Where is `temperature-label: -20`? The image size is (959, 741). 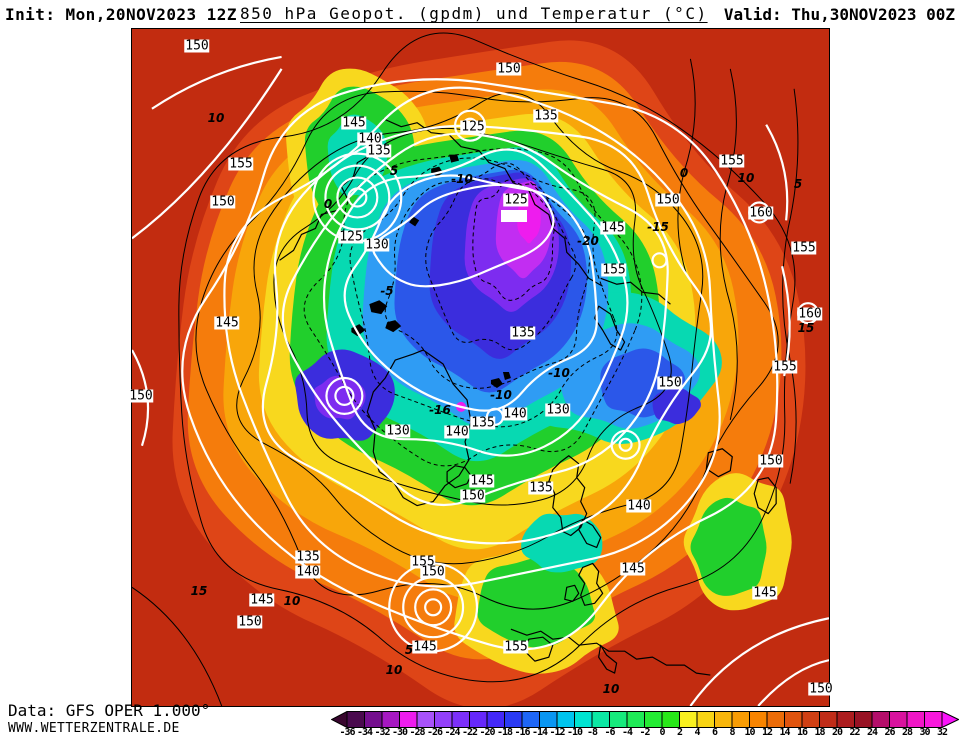
temperature-label: -20 is located at coordinates (588, 241).